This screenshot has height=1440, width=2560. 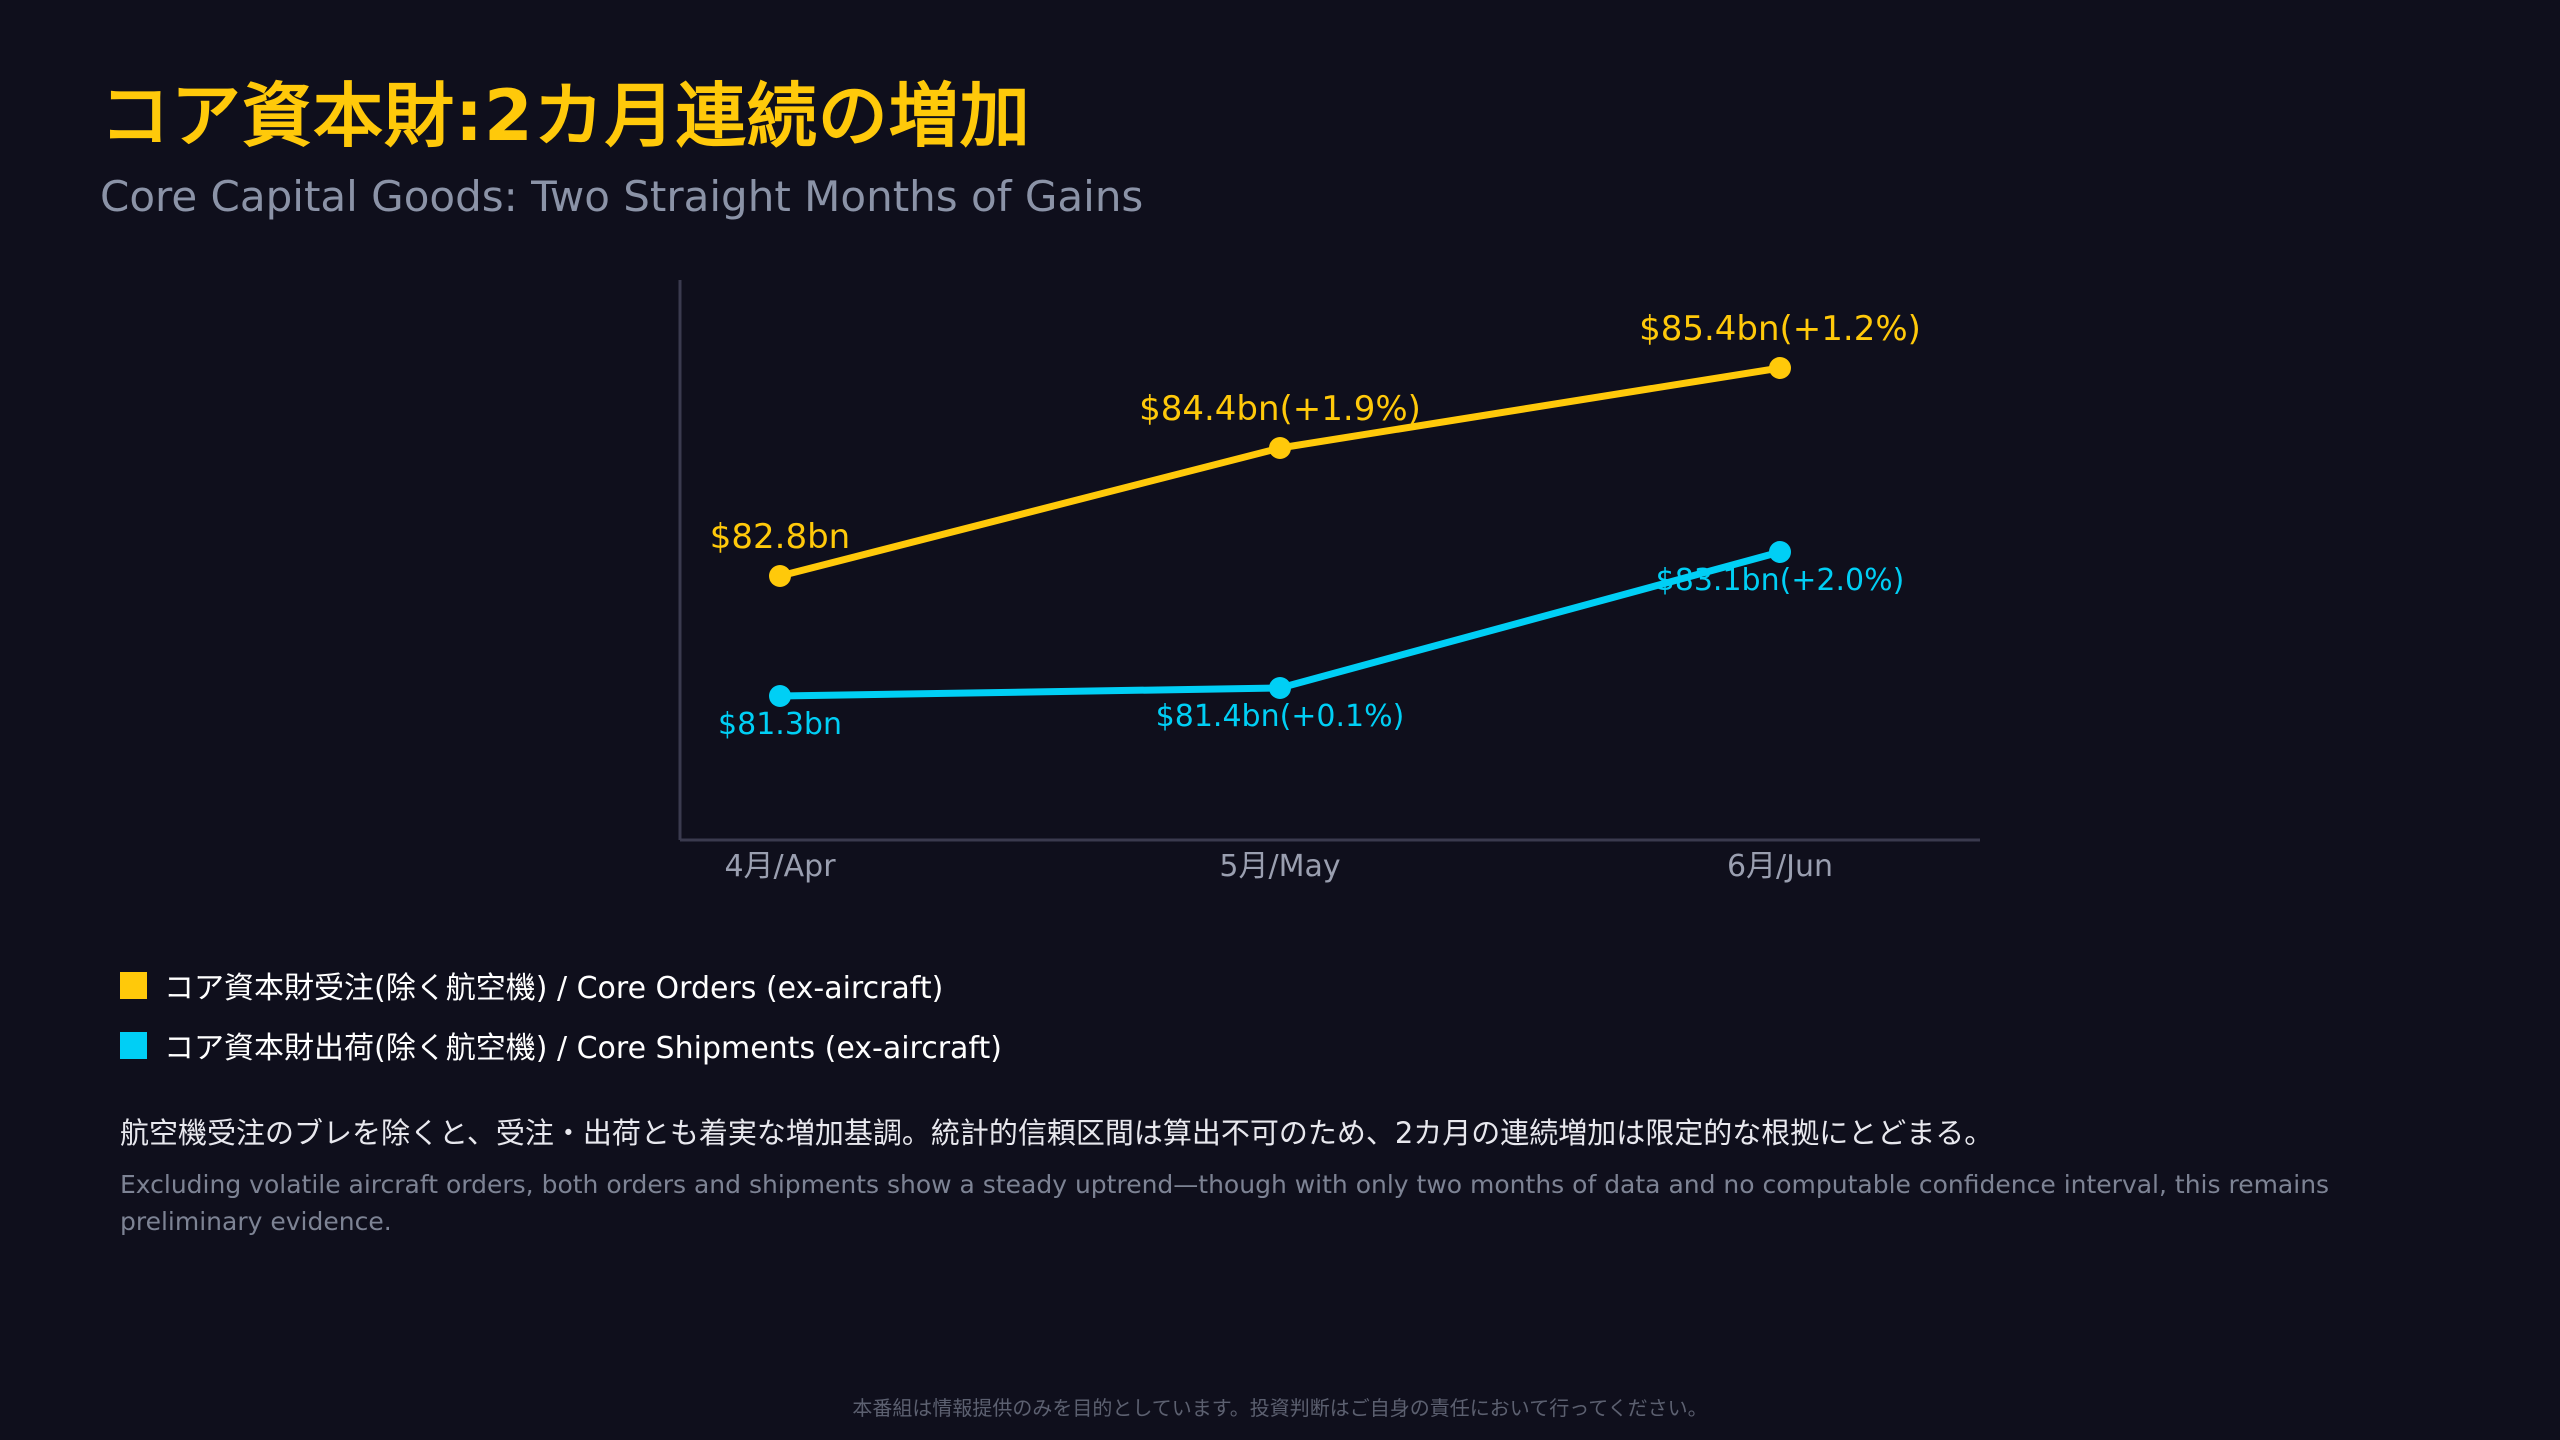 I want to click on legend-swatch-orders, so click(x=133, y=985).